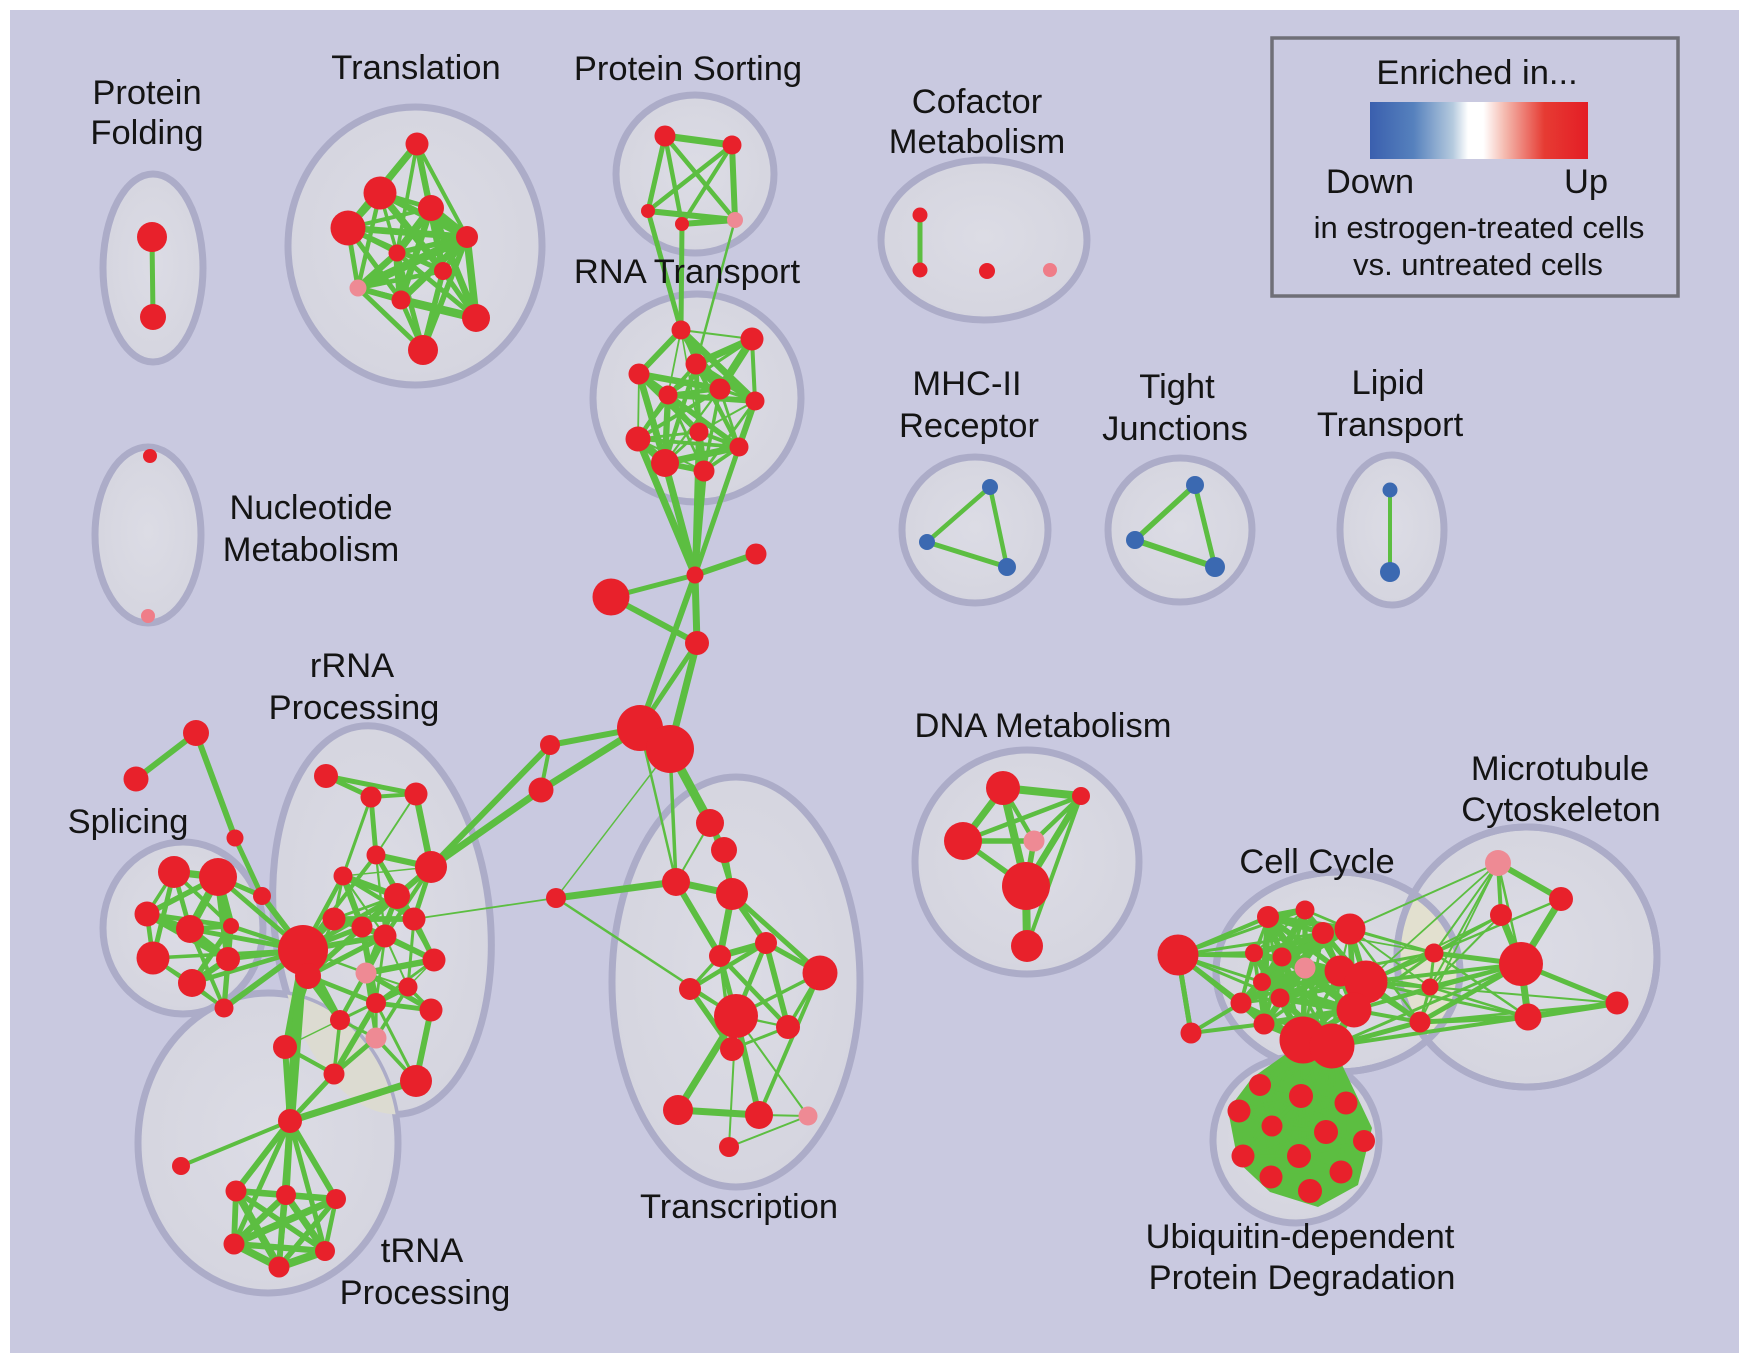 This screenshot has height=1365, width=1750. What do you see at coordinates (1479, 227) in the screenshot?
I see `svg-text: in estrogen-treated cells` at bounding box center [1479, 227].